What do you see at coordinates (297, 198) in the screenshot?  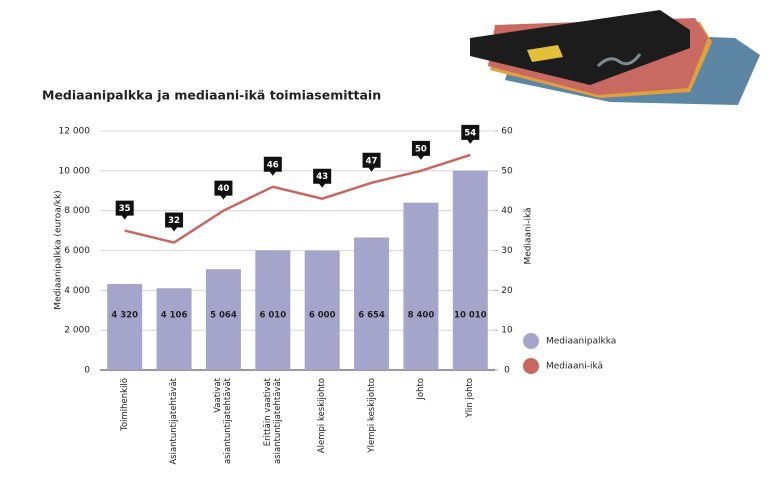 I see `line` at bounding box center [297, 198].